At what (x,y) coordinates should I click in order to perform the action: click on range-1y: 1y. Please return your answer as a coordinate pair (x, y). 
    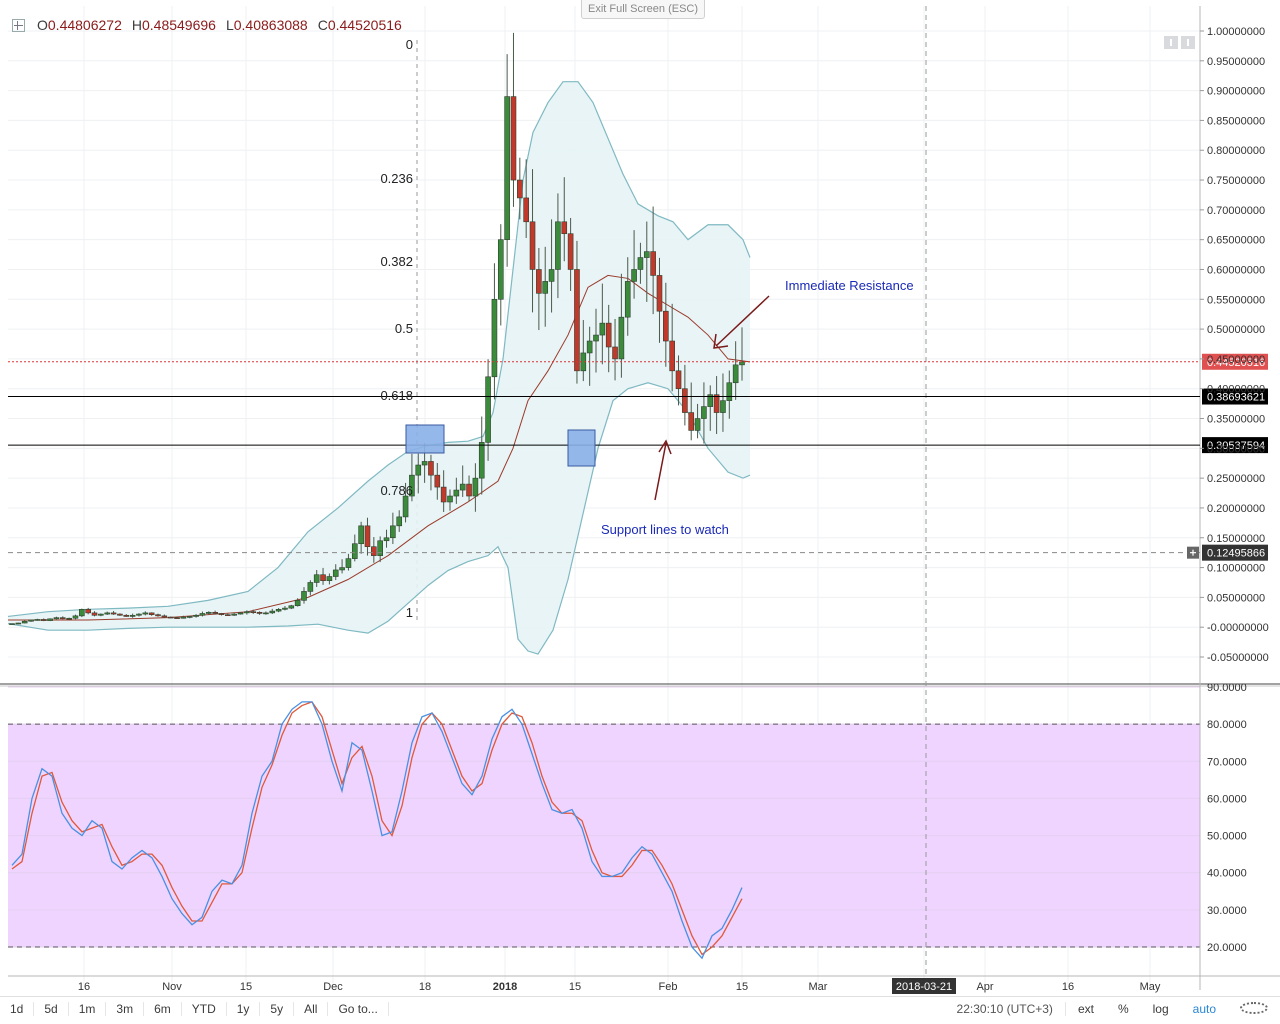
    Looking at the image, I should click on (244, 1009).